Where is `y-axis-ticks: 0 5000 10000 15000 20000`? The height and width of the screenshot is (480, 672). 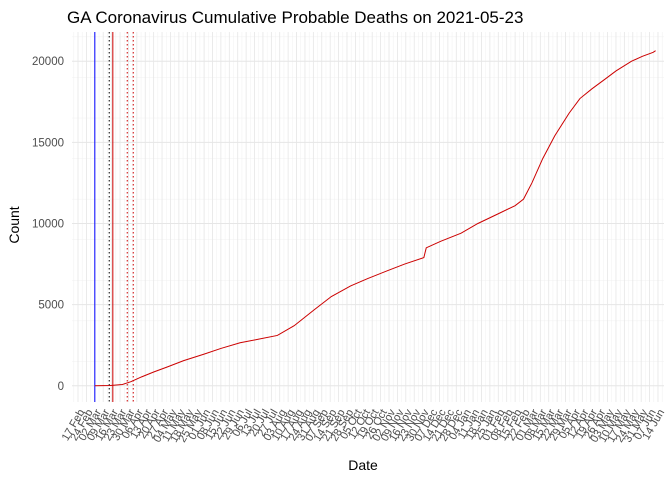 y-axis-ticks: 0 5000 10000 15000 20000 is located at coordinates (48, 224).